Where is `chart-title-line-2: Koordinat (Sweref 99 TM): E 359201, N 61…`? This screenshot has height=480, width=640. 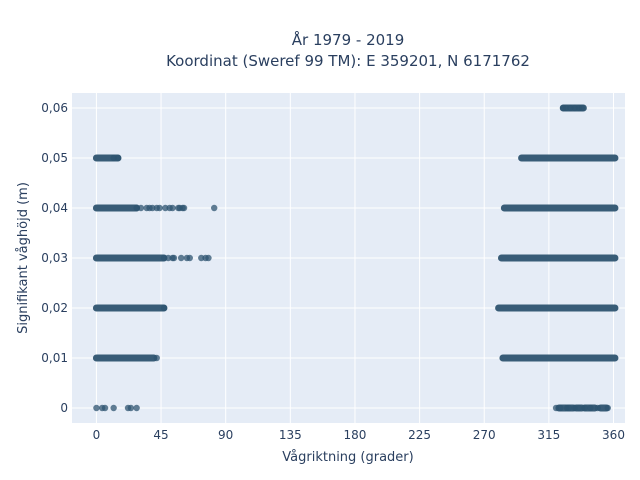 chart-title-line-2: Koordinat (Sweref 99 TM): E 359201, N 61… is located at coordinates (348, 61).